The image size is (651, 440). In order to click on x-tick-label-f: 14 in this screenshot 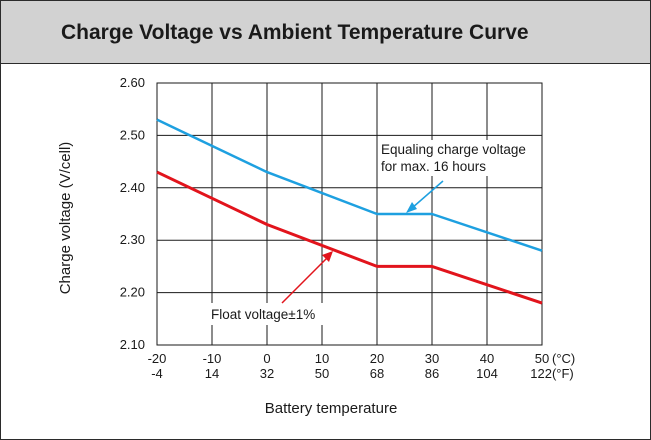, I will do `click(212, 373)`.